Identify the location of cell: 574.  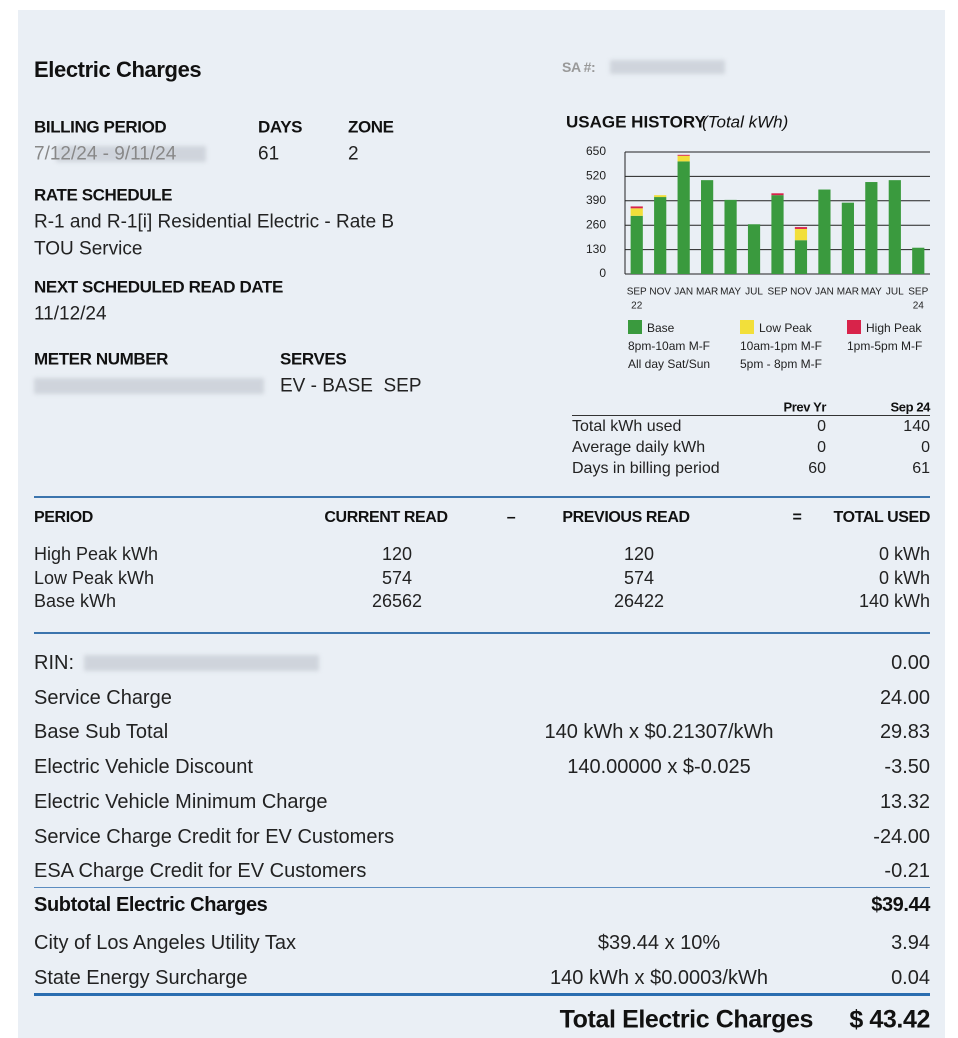
(639, 577).